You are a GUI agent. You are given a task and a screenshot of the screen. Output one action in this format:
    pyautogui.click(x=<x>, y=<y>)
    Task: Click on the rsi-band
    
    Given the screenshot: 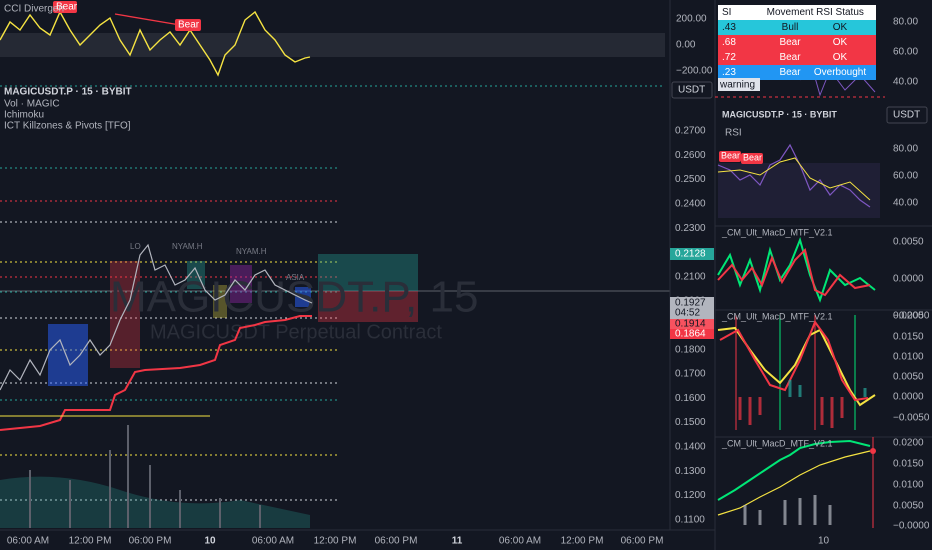 What is the action you would take?
    pyautogui.click(x=799, y=190)
    